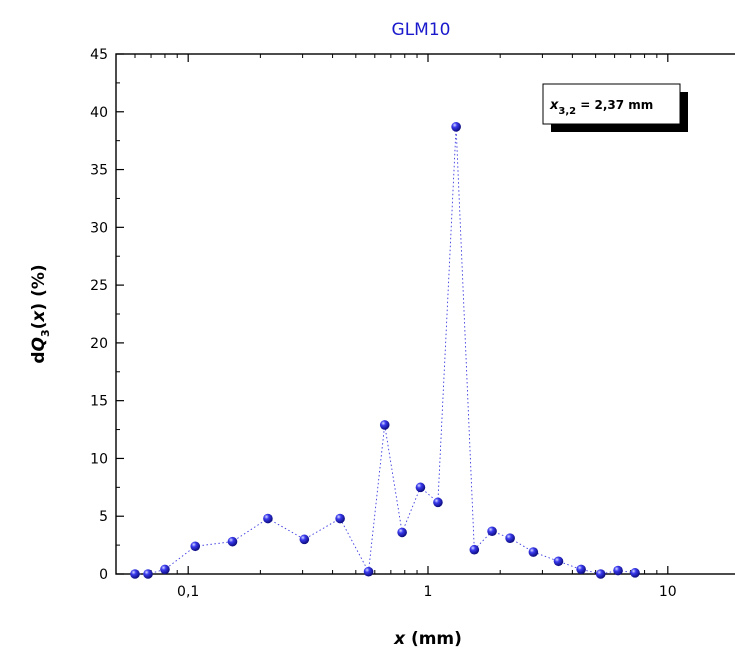 This screenshot has height=649, width=735. I want to click on x-tick-label: 1, so click(428, 592).